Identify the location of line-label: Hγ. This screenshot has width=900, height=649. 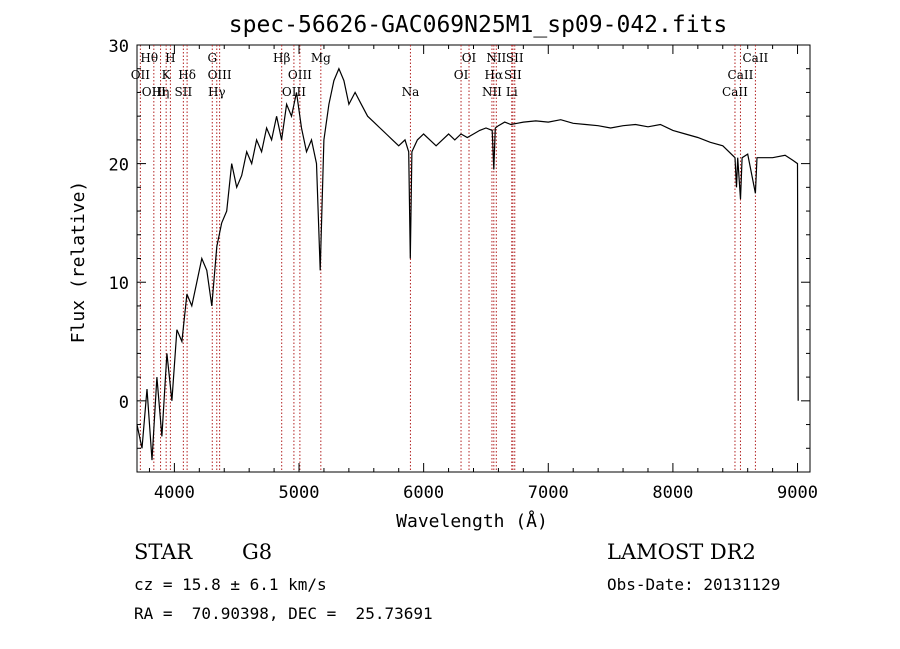
(217, 92).